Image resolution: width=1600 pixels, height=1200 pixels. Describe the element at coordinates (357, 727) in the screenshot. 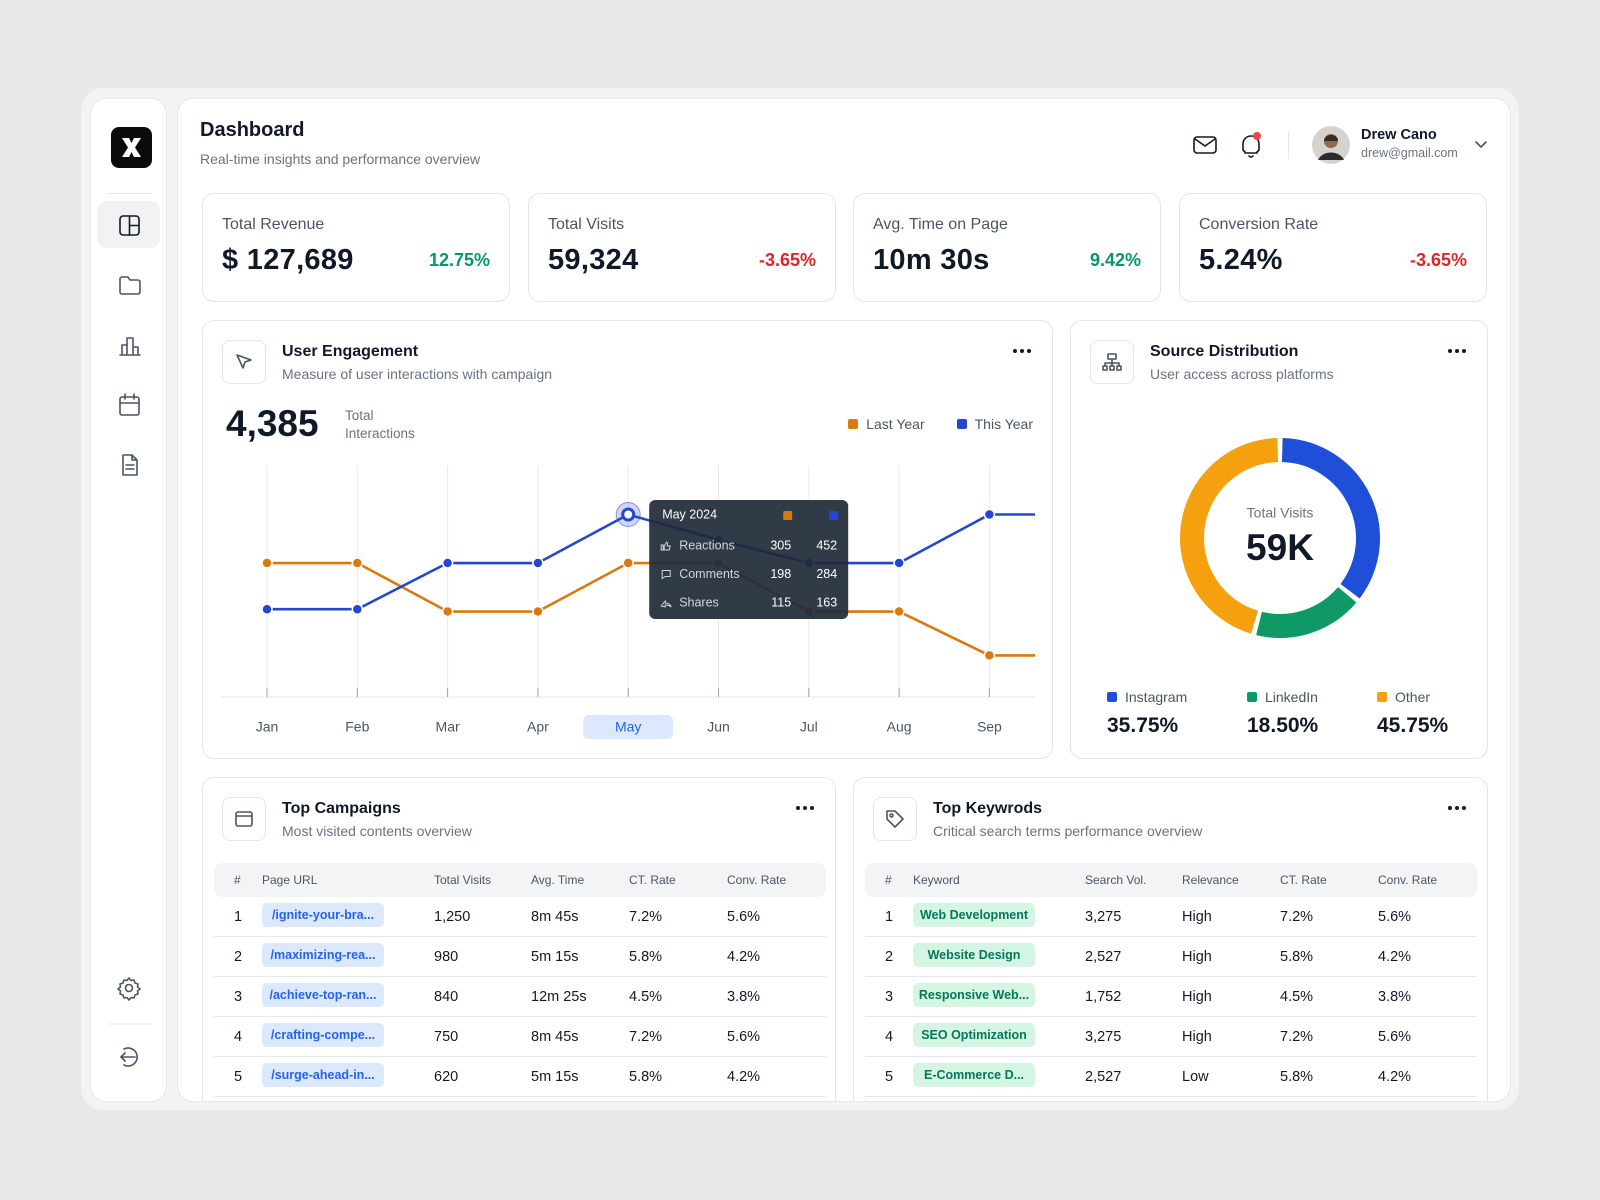

I see `x-tick-label: Feb` at that location.